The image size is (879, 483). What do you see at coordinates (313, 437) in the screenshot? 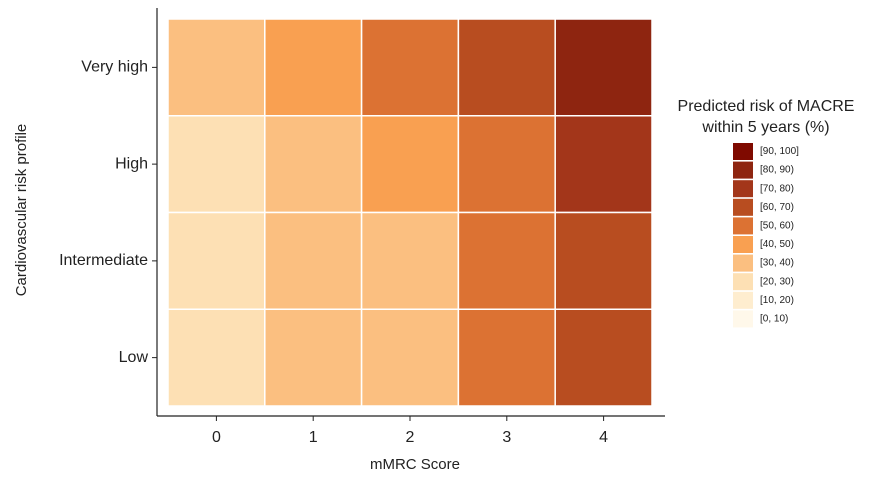
I see `x-tick-label: 1` at bounding box center [313, 437].